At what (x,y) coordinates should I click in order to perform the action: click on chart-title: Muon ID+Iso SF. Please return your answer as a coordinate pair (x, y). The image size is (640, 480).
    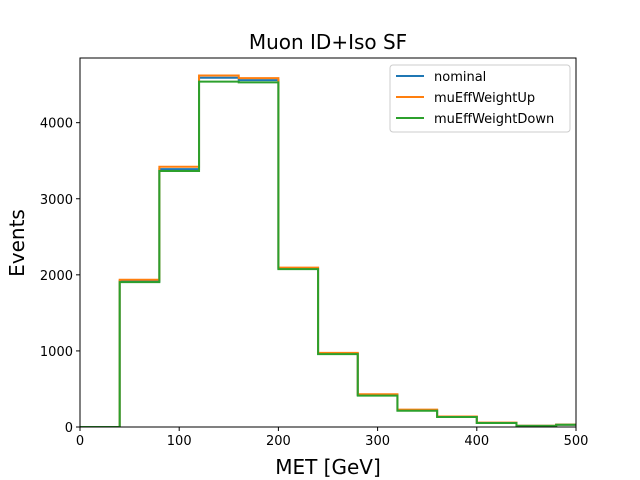
    Looking at the image, I should click on (328, 42).